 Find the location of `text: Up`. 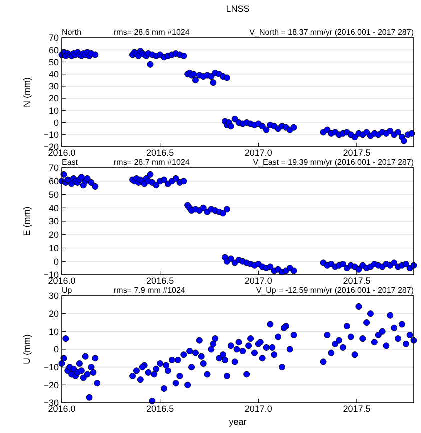

text: Up is located at coordinates (67, 290).